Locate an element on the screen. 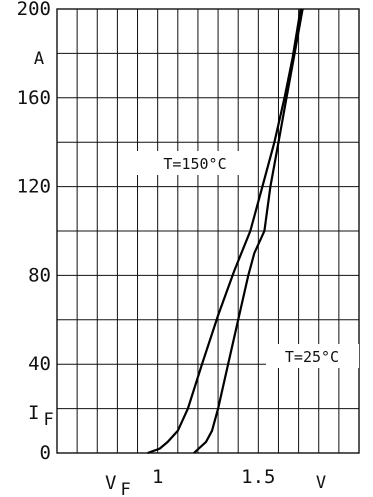 The height and width of the screenshot is (497, 373). y-tick-label: 40 is located at coordinates (39, 364).